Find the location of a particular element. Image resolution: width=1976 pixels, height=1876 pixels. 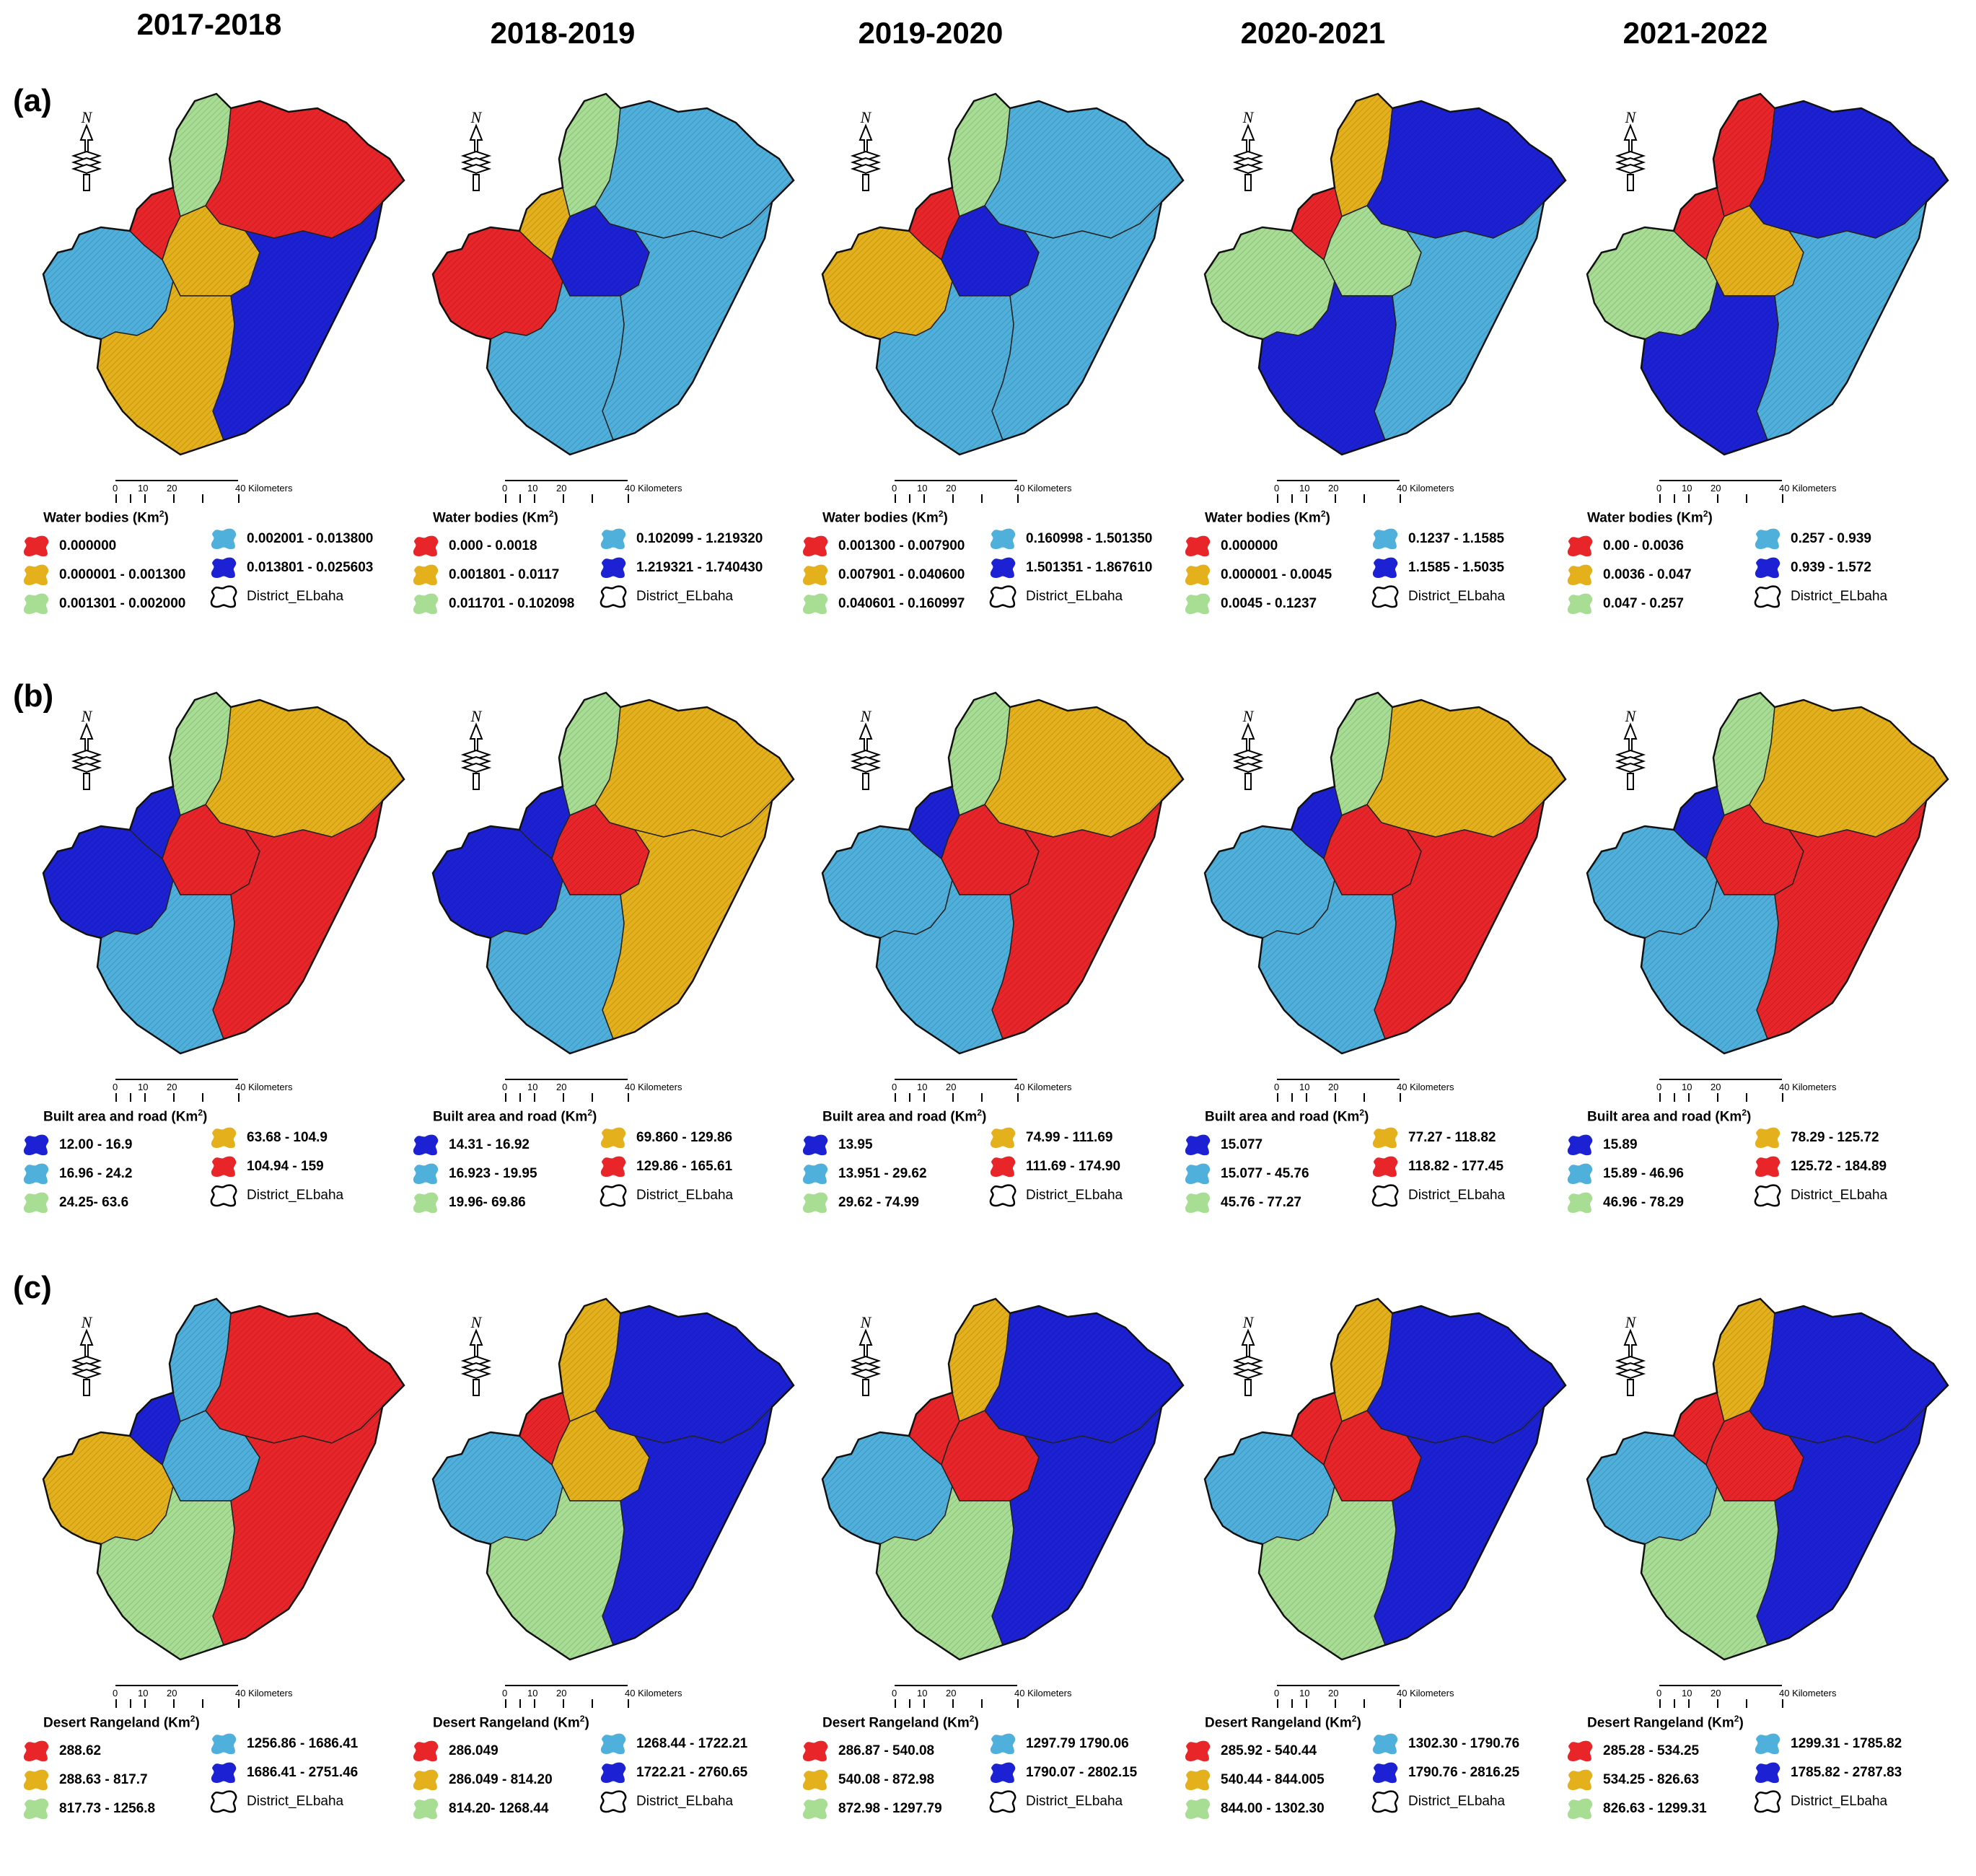

legend-item-label: 817.73 - 1256.8 is located at coordinates (107, 1808).